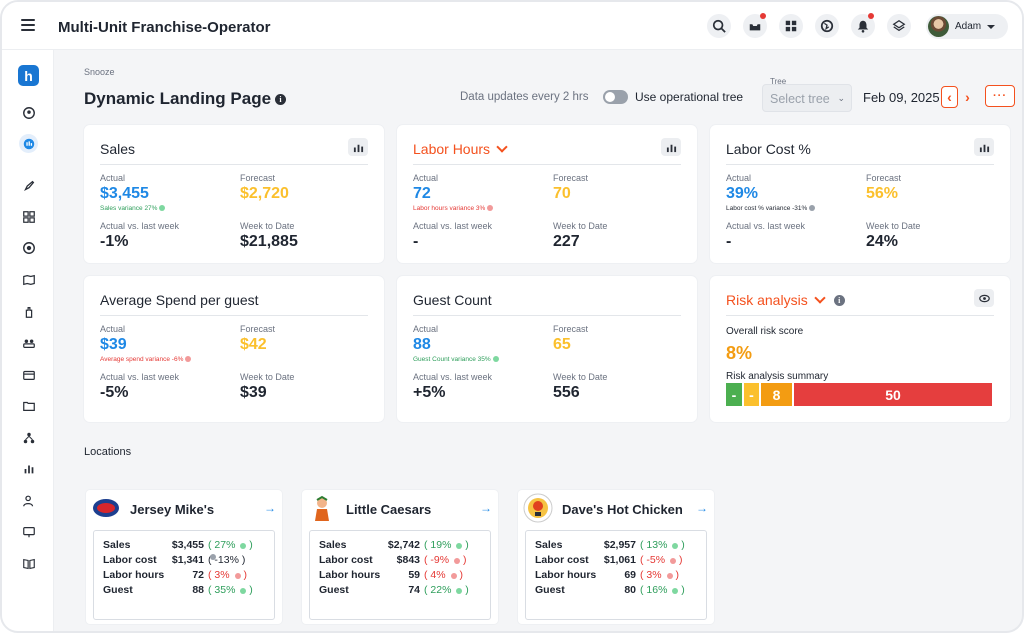 The image size is (1024, 633). Describe the element at coordinates (893, 394) in the screenshot. I see `risk-segment: 50` at that location.